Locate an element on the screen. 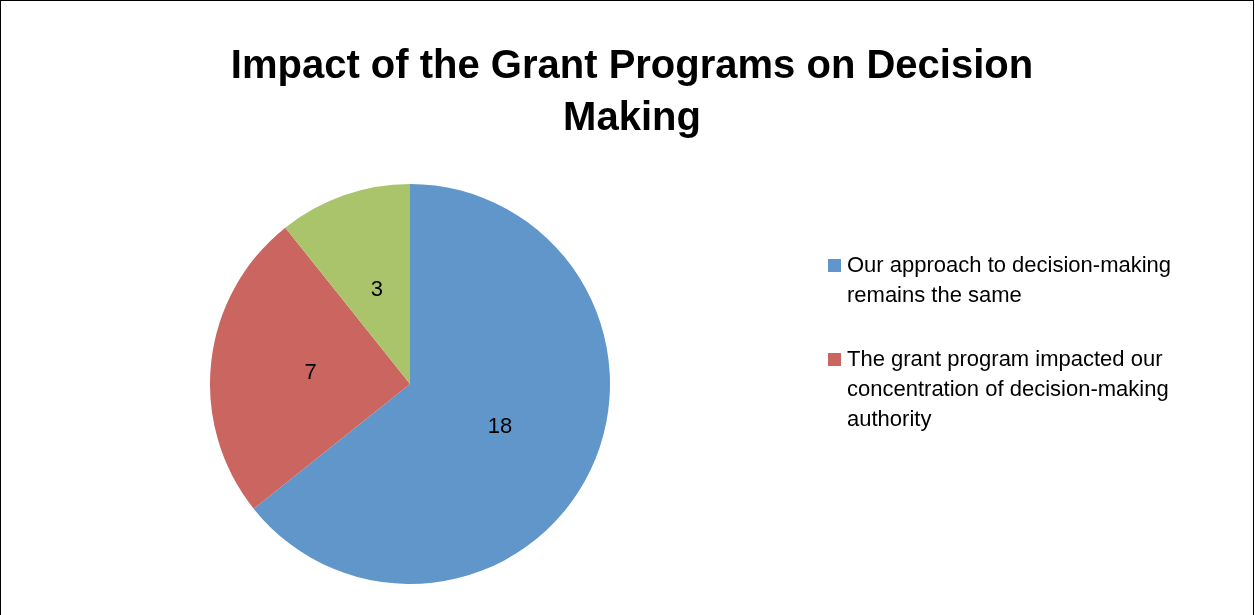 The width and height of the screenshot is (1255, 615). data-label: 18 is located at coordinates (500, 426).